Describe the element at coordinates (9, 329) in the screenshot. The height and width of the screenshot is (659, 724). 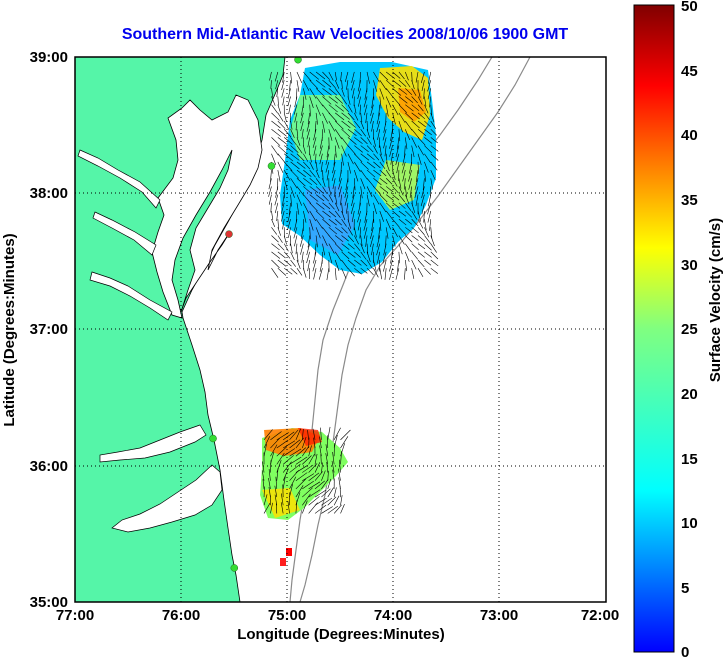
I see `y-axis-title: Latitude (Degrees:Minutes)` at that location.